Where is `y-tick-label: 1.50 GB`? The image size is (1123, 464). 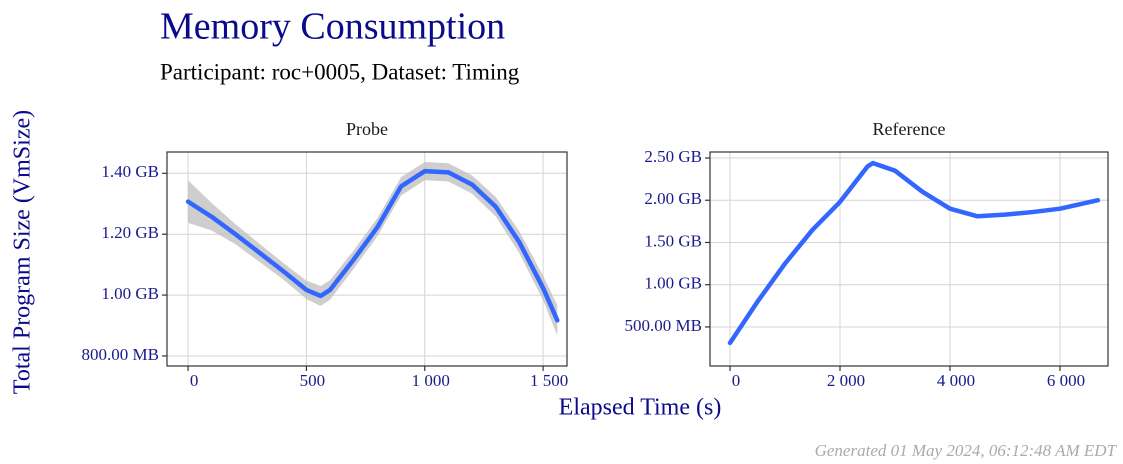
y-tick-label: 1.50 GB is located at coordinates (673, 240).